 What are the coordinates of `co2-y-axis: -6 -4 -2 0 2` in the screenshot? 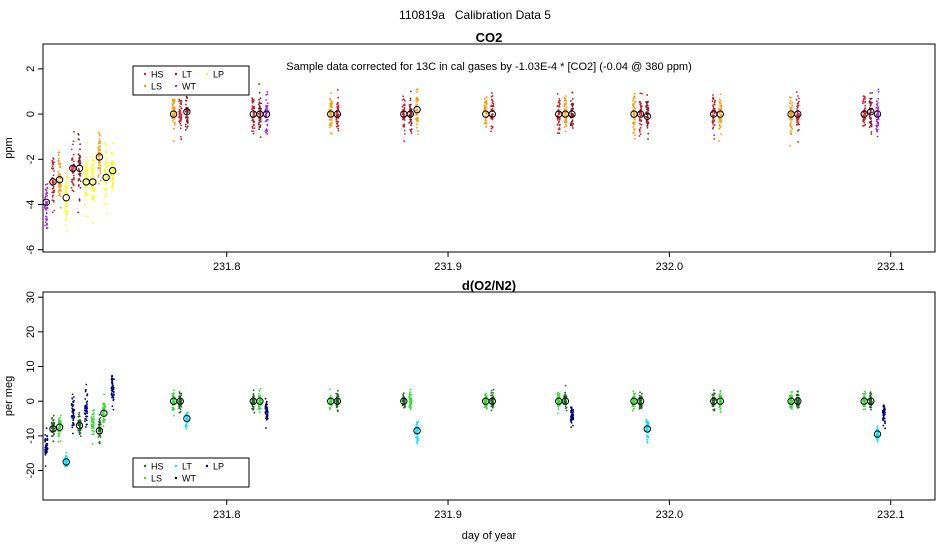 It's located at (34, 160).